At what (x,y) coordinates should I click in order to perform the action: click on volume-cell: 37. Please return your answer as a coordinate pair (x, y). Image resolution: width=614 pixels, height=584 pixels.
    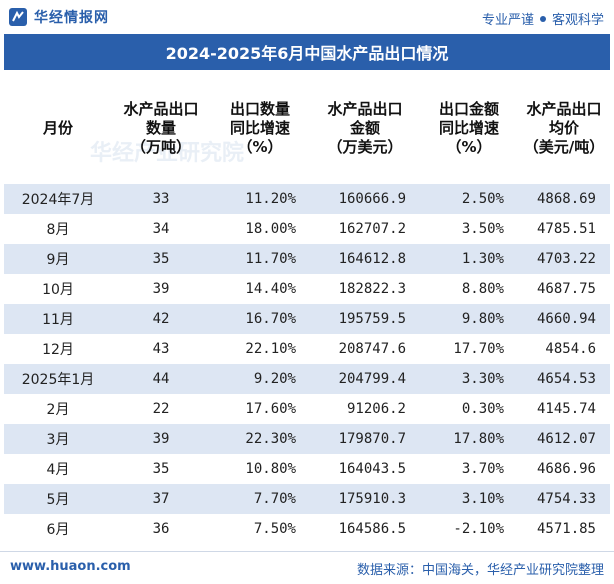
    Looking at the image, I should click on (161, 499).